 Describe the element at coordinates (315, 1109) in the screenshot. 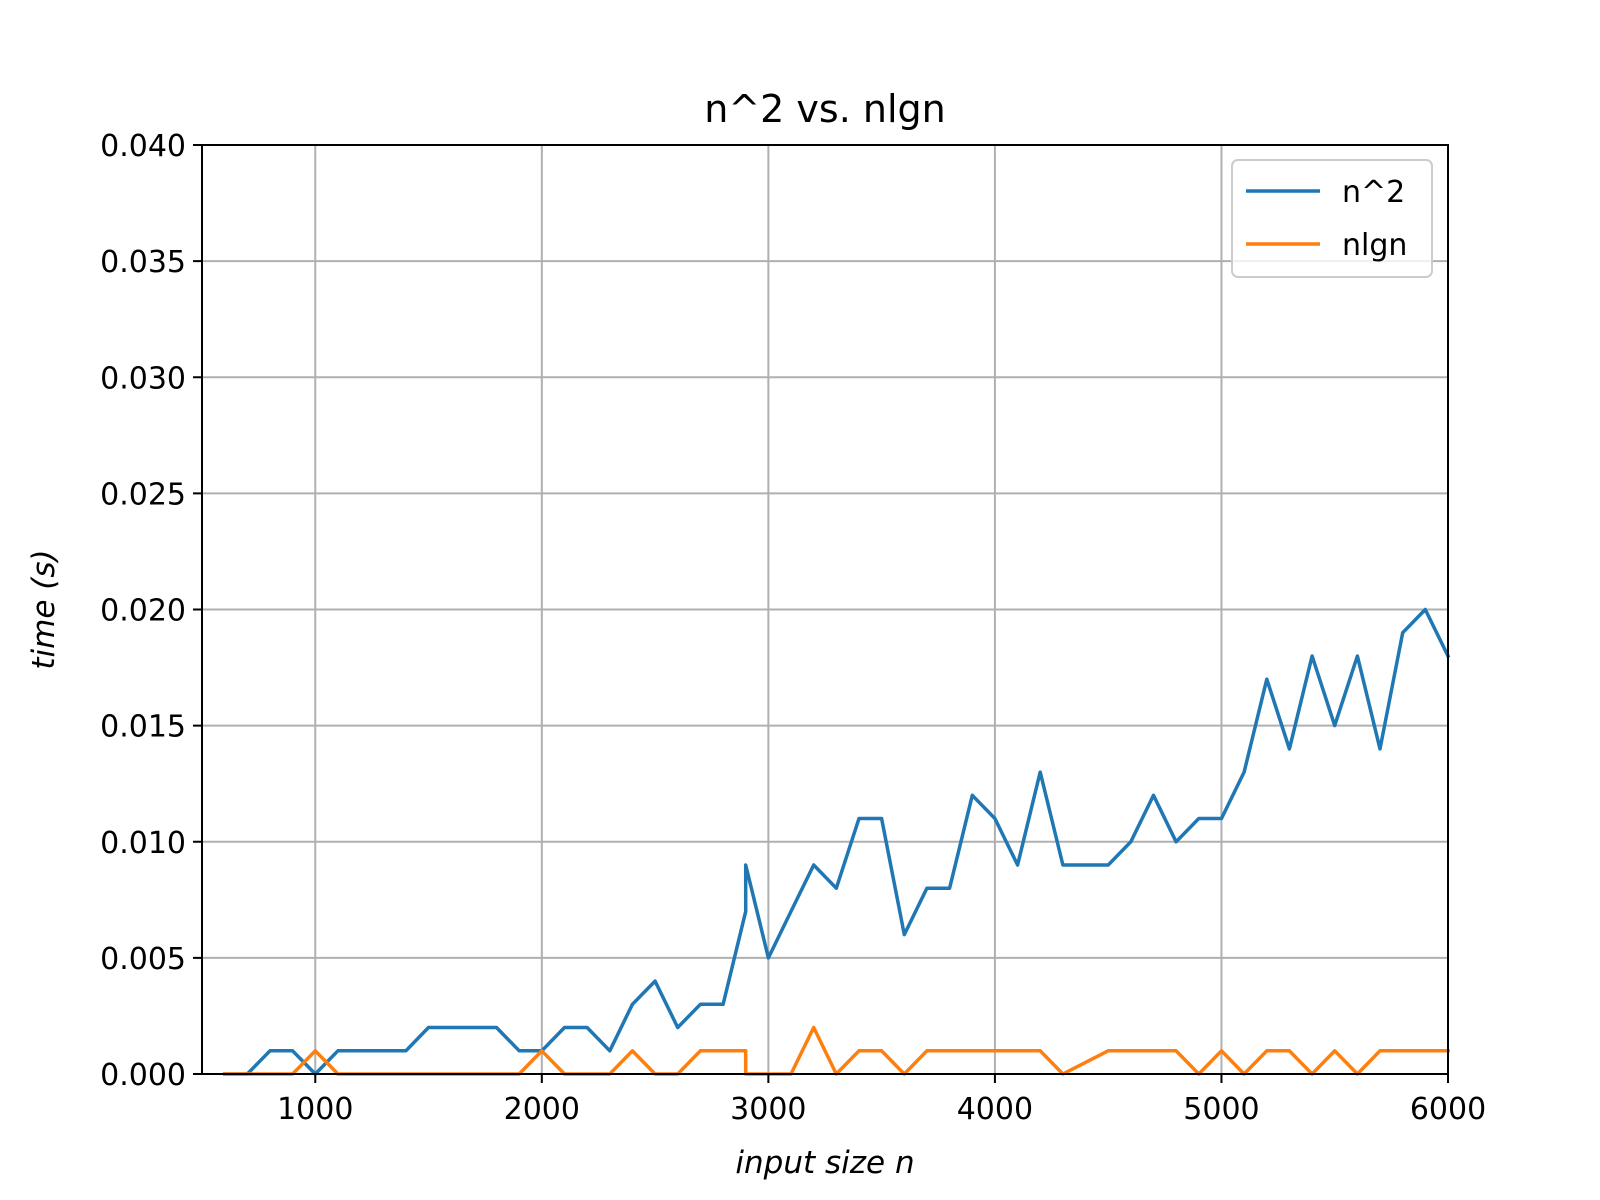

I see `x-tick-label: 1000` at that location.